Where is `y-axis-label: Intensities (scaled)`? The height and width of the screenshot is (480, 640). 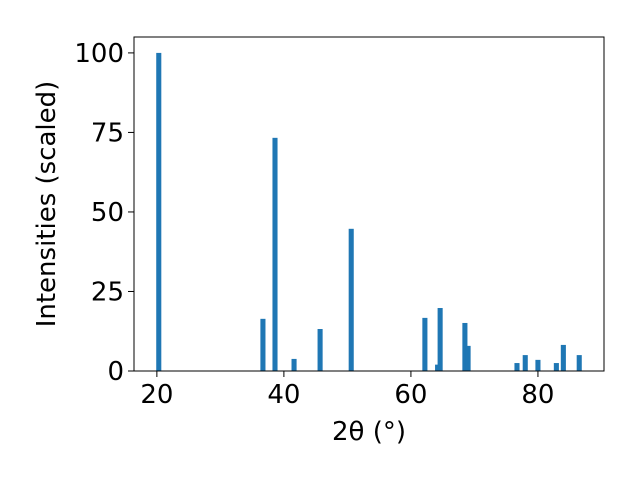
y-axis-label: Intensities (scaled) is located at coordinates (47, 204).